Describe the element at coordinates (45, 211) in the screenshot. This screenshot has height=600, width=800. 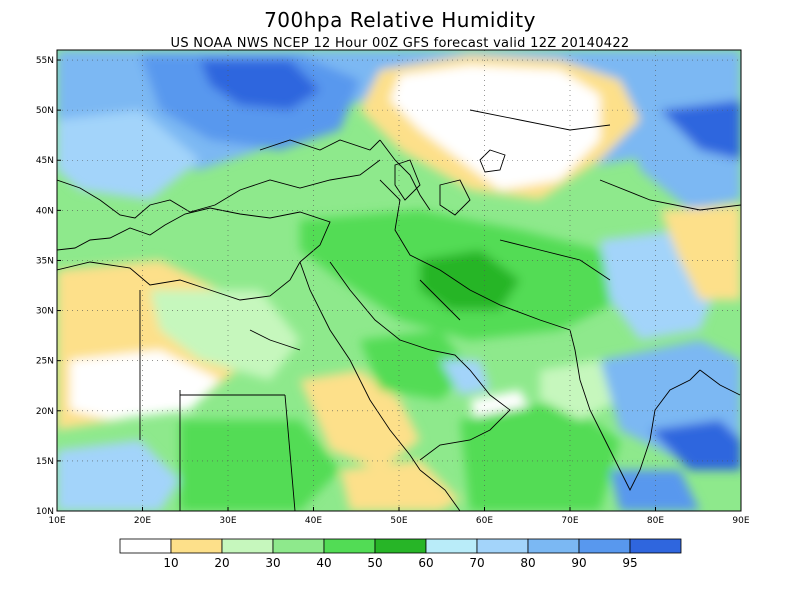
I see `lat-tick-label: 40N` at that location.